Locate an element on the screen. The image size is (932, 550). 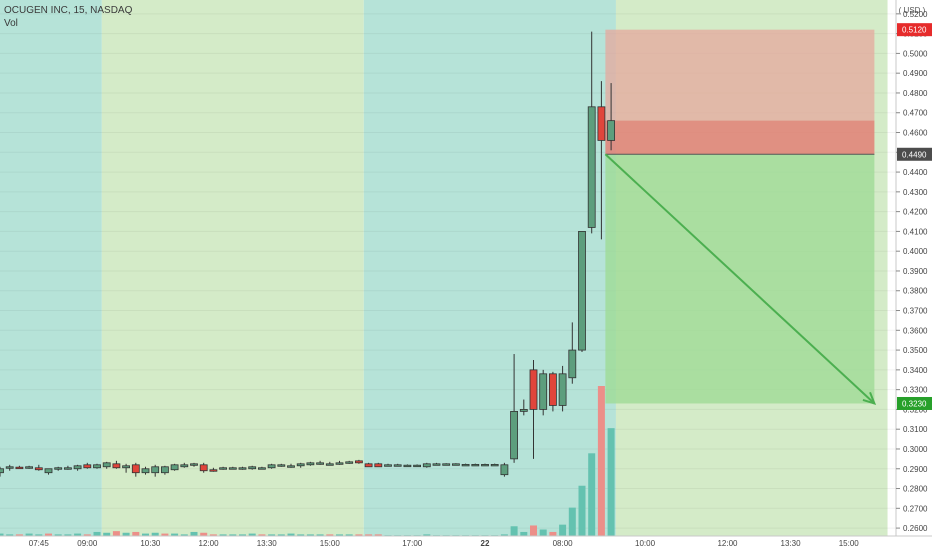
open-loss-zone is located at coordinates (740, 137).